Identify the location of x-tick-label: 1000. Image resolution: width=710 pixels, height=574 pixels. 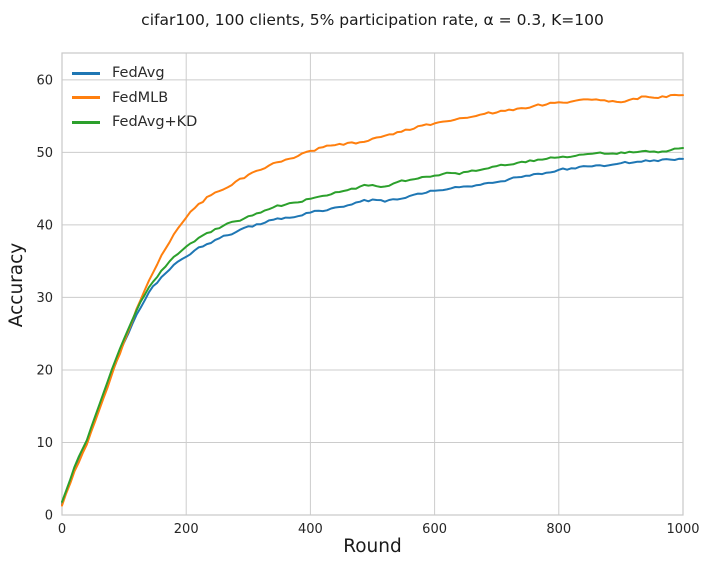
(682, 529).